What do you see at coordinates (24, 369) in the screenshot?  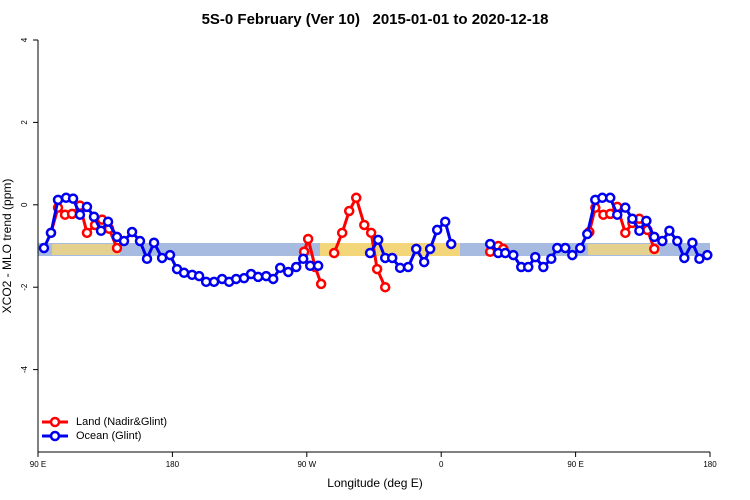 I see `y-tick-label: -4` at bounding box center [24, 369].